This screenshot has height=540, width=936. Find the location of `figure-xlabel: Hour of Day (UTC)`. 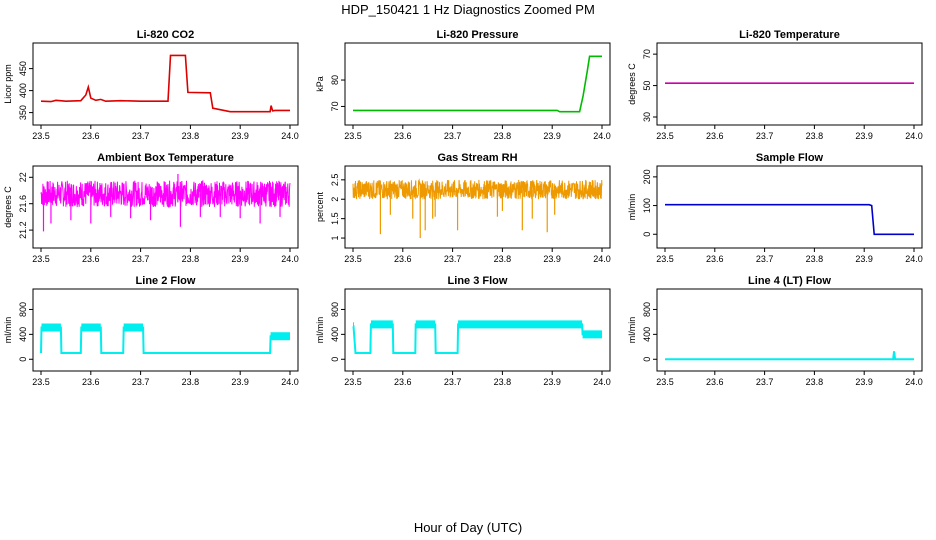

figure-xlabel: Hour of Day (UTC) is located at coordinates (468, 527).